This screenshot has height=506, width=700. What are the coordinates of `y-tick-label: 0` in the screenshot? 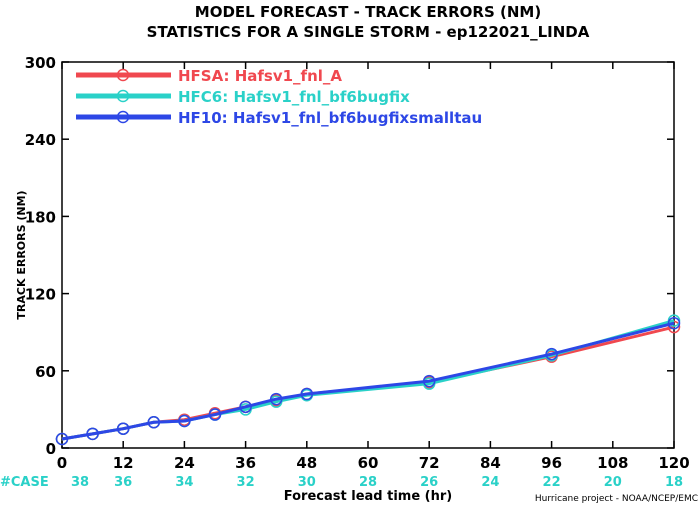 It's located at (51, 449).